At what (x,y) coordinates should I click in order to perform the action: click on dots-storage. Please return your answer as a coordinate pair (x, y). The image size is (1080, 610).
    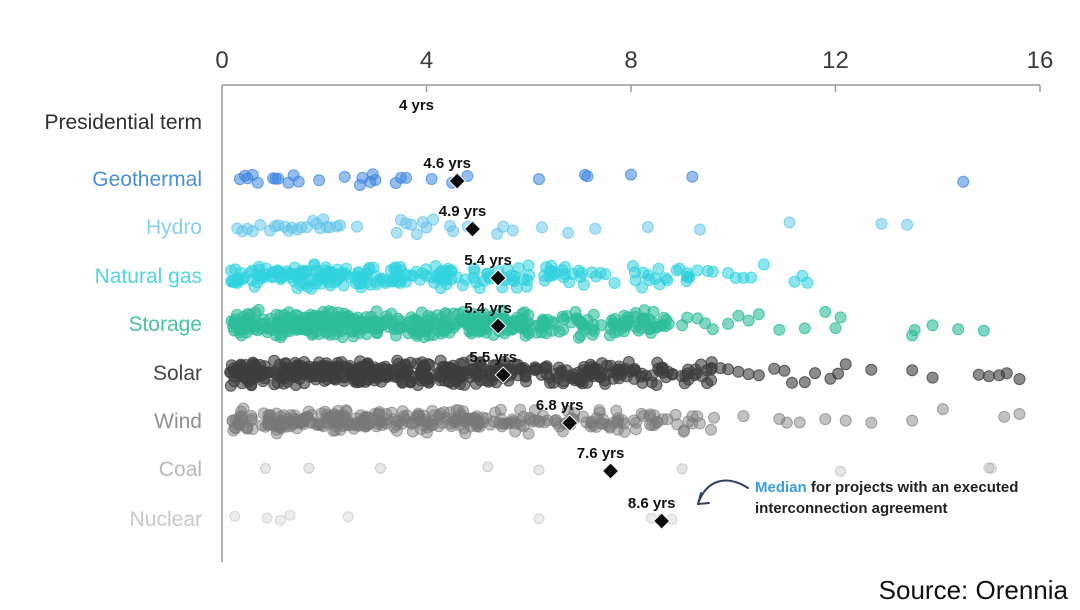
    Looking at the image, I should click on (607, 323).